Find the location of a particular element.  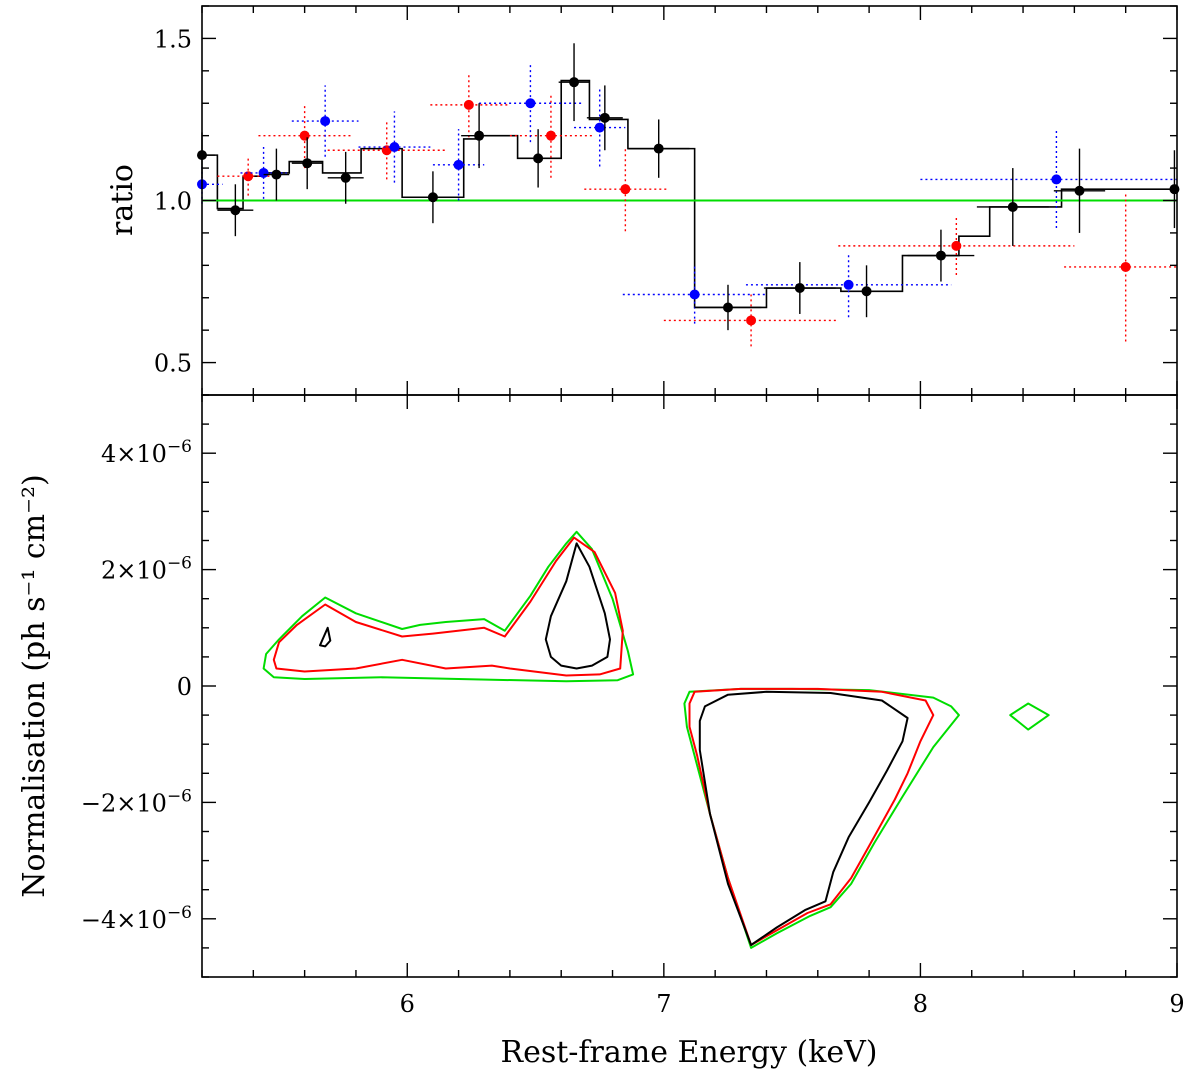

y-tick-label: 4×10⁻⁶ is located at coordinates (146, 452).